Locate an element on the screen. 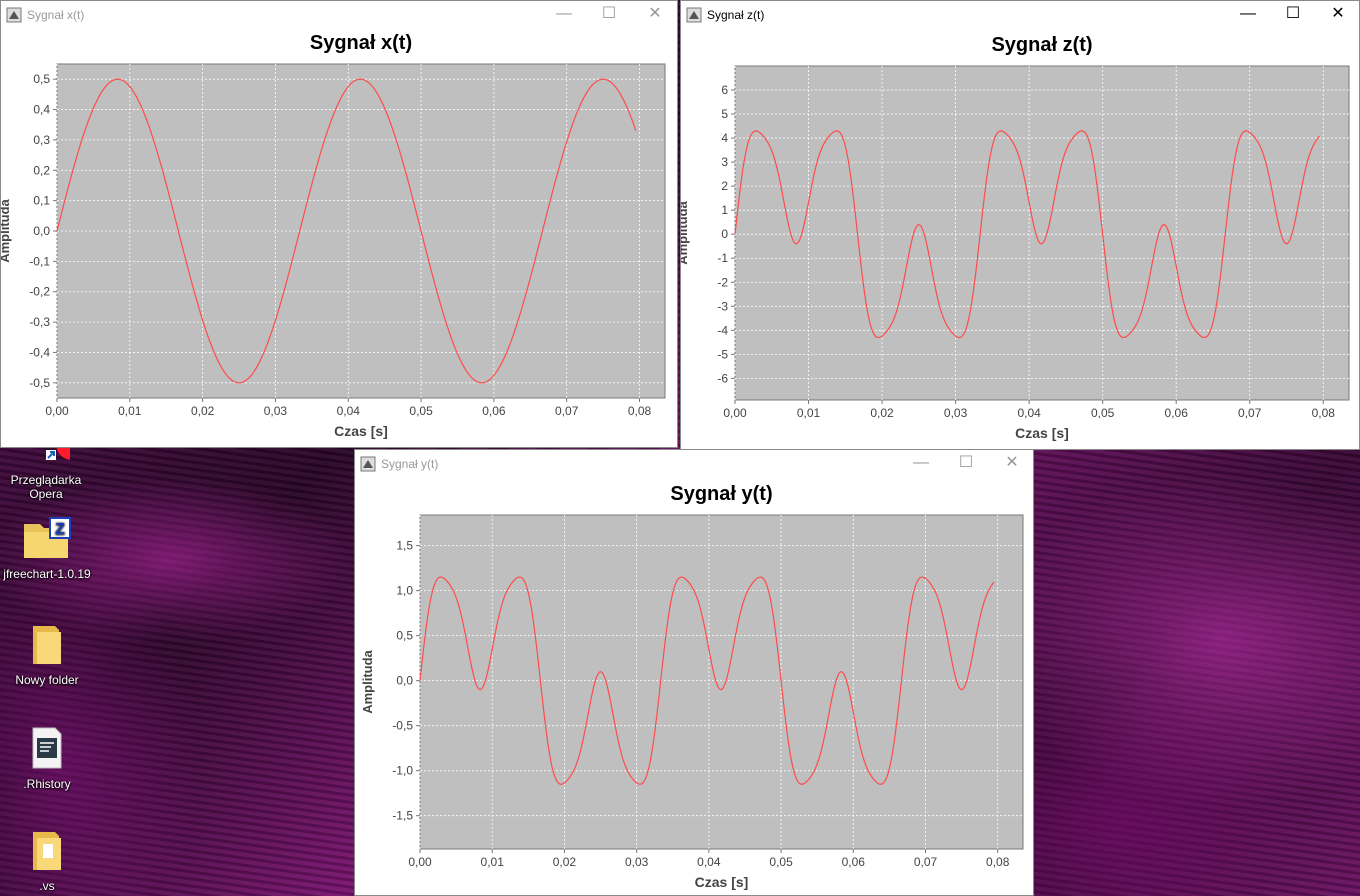 Image resolution: width=1360 pixels, height=896 pixels. chart-title: Sygnał y(t) is located at coordinates (721, 494).